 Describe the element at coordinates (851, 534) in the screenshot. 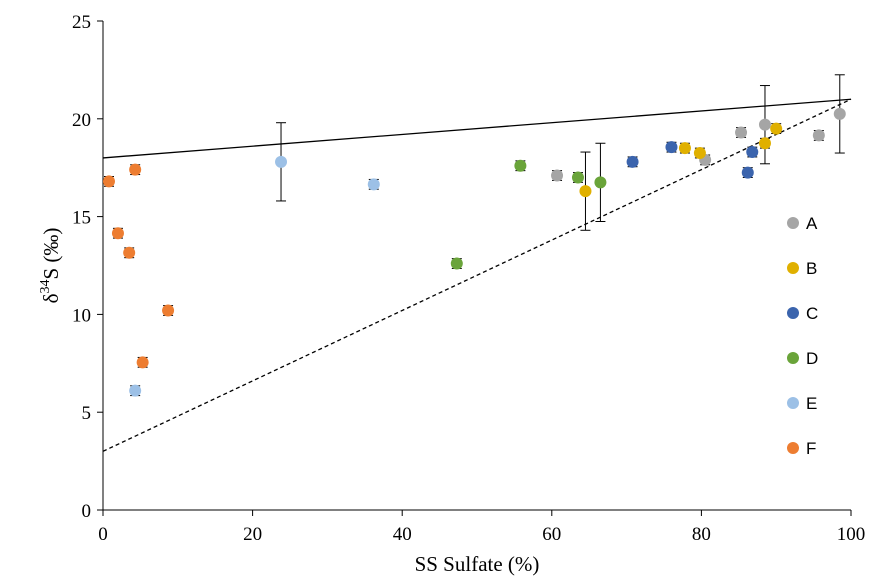

I see `x-tick-label: 100` at that location.